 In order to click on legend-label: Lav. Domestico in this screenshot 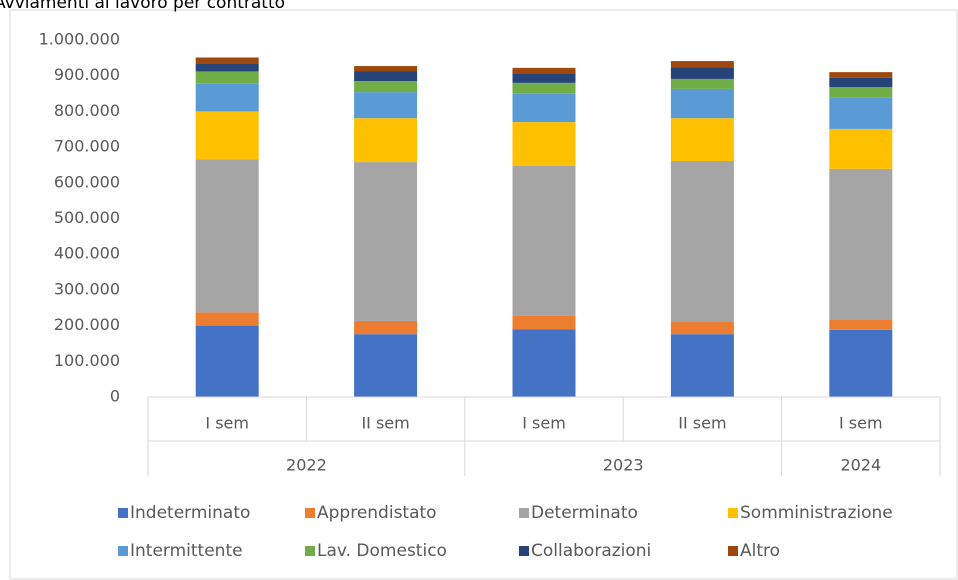, I will do `click(382, 551)`.